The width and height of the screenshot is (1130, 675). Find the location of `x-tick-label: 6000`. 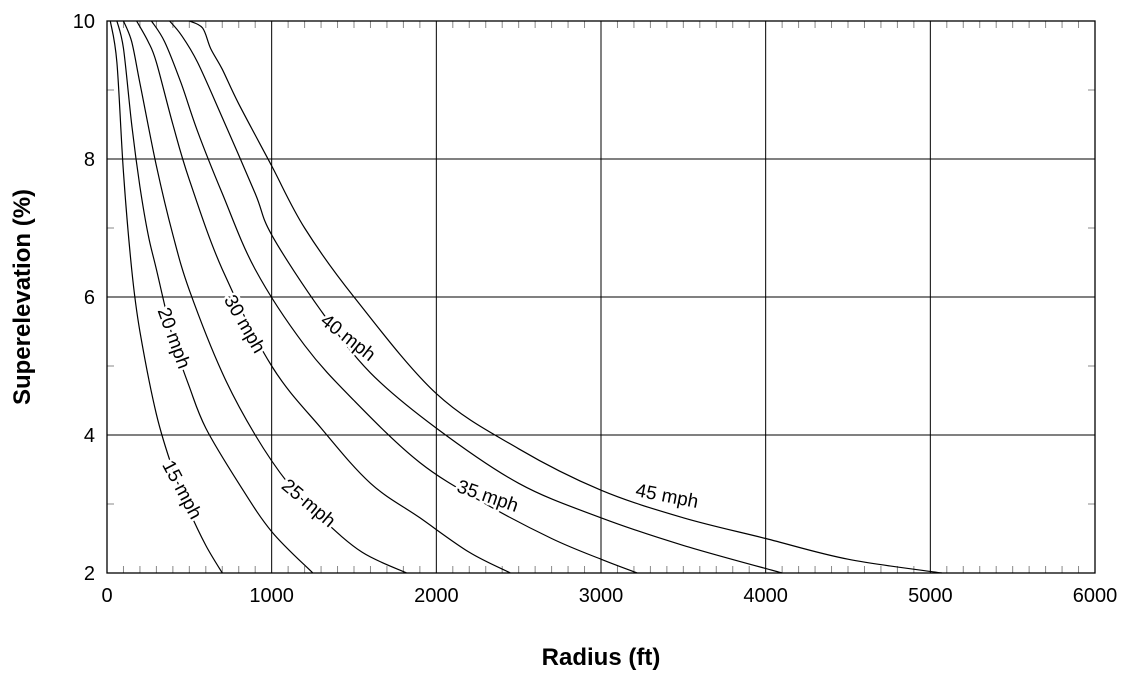

x-tick-label: 6000 is located at coordinates (1095, 596).